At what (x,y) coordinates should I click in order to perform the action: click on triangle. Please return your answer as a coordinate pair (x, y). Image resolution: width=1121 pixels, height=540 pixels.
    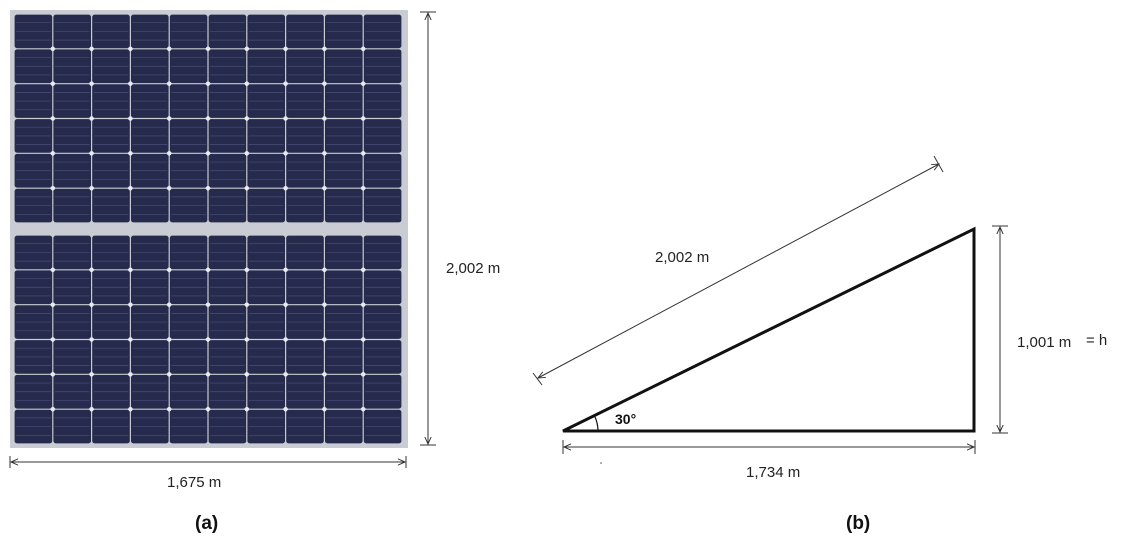
    Looking at the image, I should click on (769, 329).